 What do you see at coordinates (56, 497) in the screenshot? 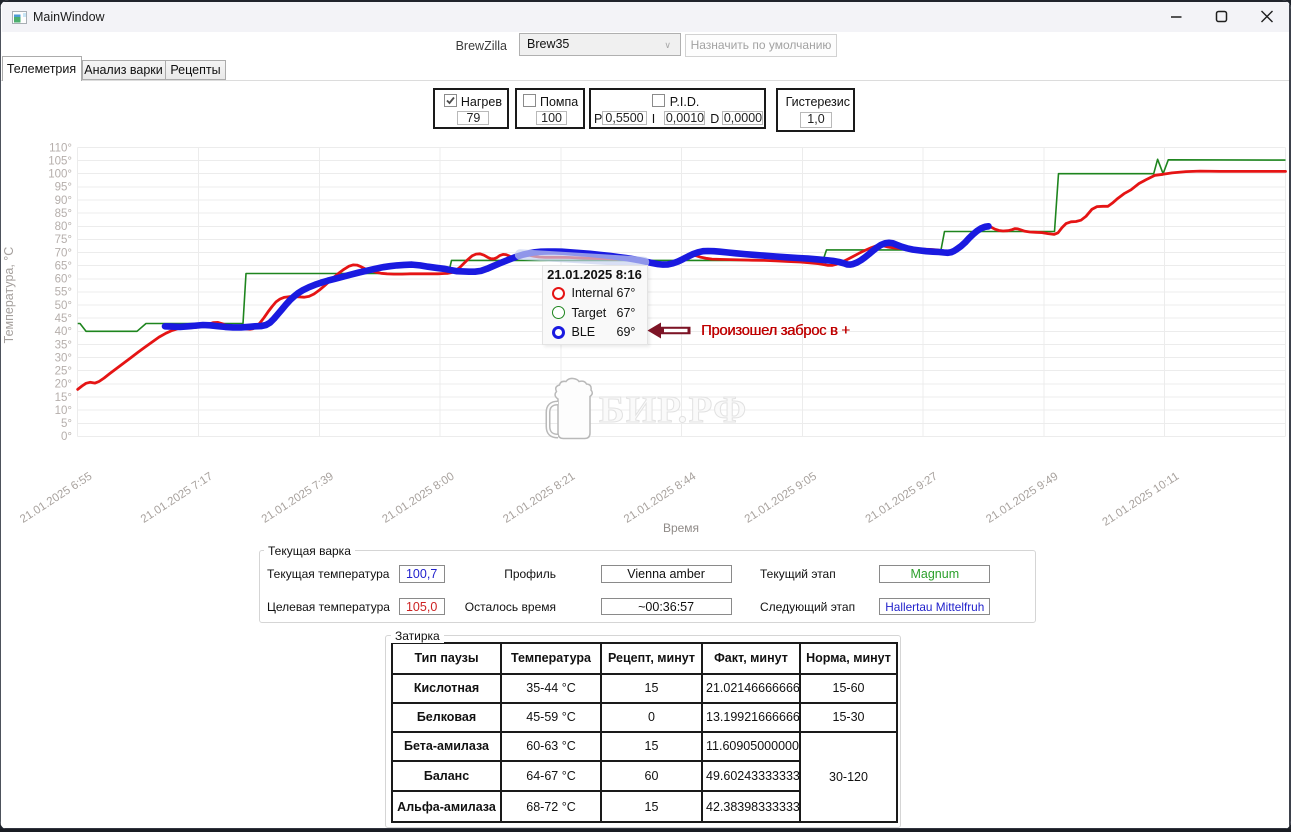
I see `svg-text: 21.01.2025 6:55` at bounding box center [56, 497].